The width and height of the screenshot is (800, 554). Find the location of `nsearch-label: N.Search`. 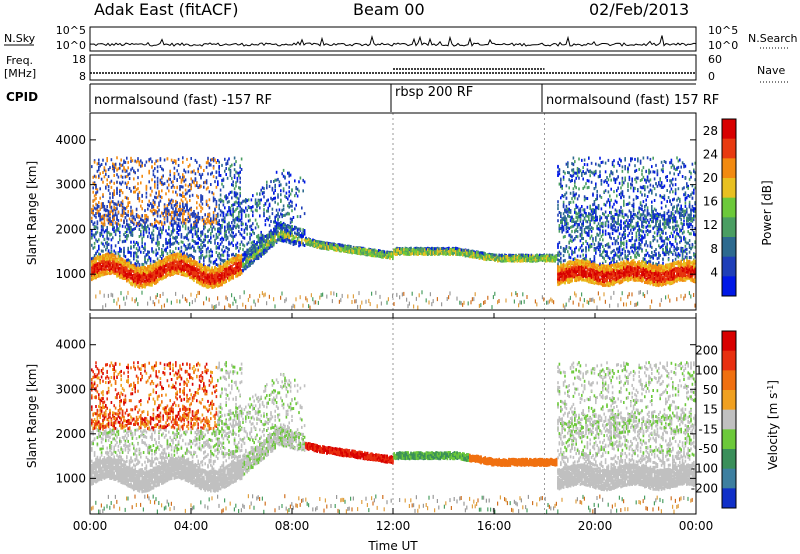

nsearch-label: N.Search is located at coordinates (773, 38).